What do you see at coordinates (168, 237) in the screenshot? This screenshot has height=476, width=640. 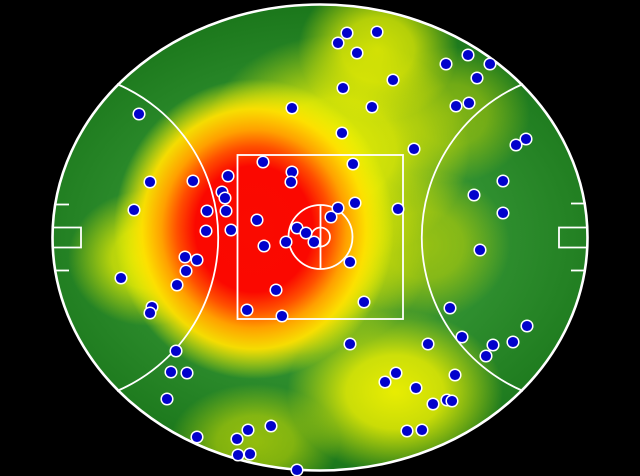 I see `left-50m-arc` at bounding box center [168, 237].